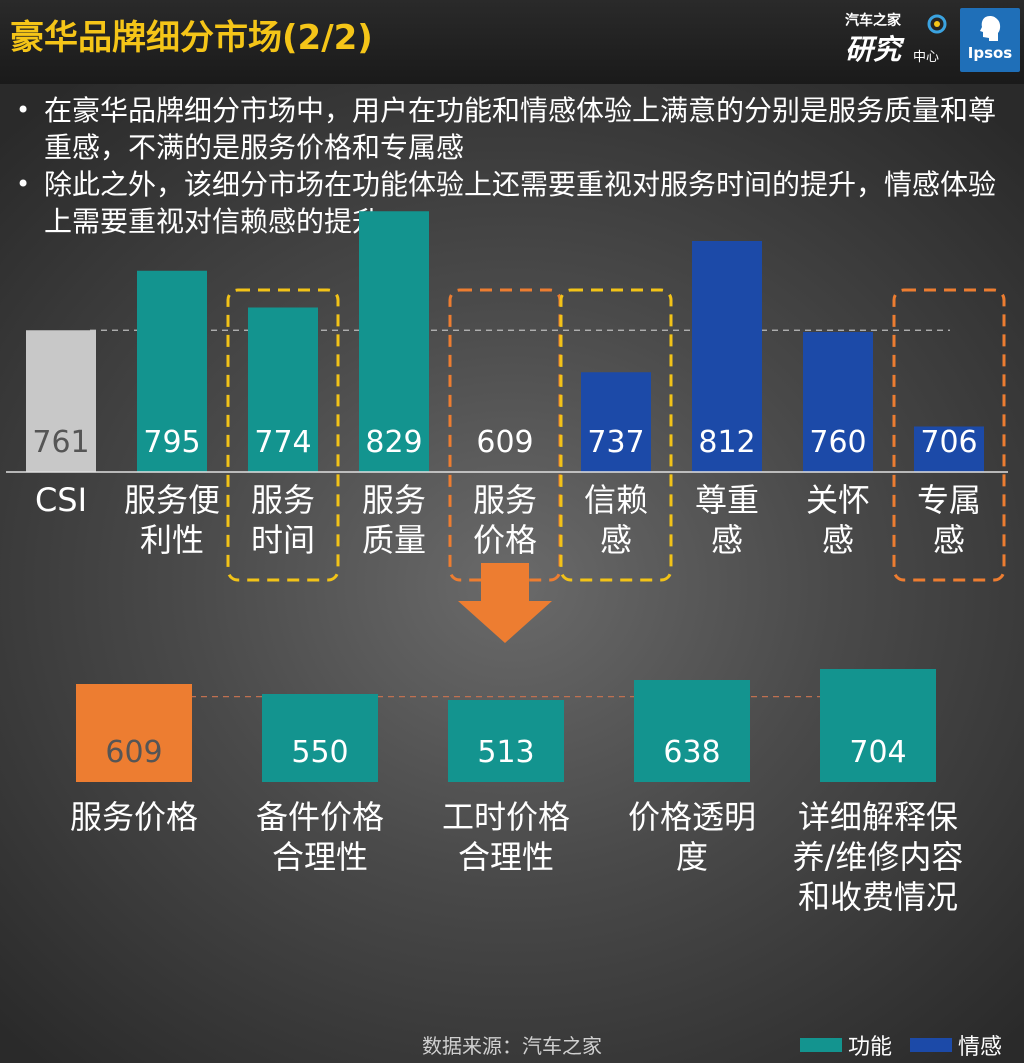 Image resolution: width=1024 pixels, height=1063 pixels. I want to click on category-label: 质量, so click(394, 540).